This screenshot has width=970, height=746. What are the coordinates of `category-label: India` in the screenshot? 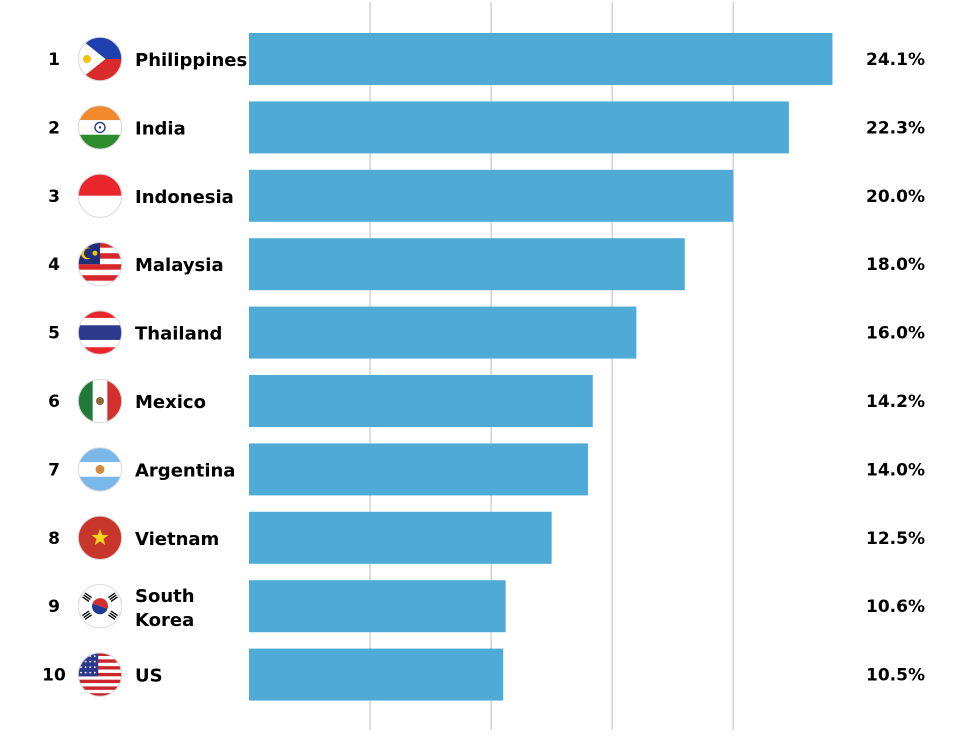 It's located at (160, 128).